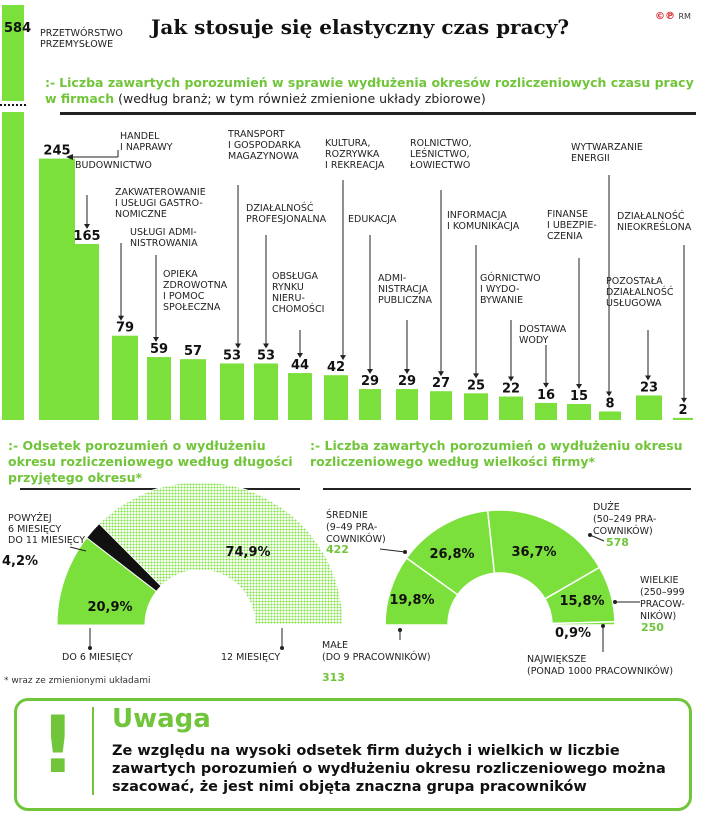 The width and height of the screenshot is (706, 817). Describe the element at coordinates (109, 607) in the screenshot. I see `pie-slice-value: 20,9%` at that location.